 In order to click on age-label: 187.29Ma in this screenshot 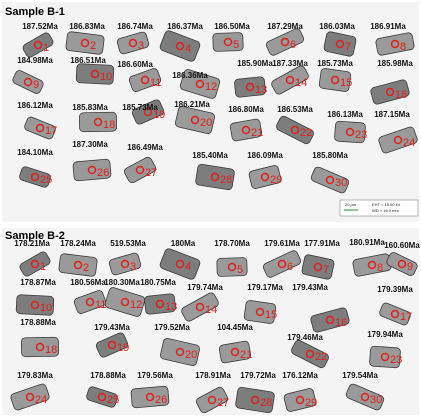, I will do `click(285, 26)`.